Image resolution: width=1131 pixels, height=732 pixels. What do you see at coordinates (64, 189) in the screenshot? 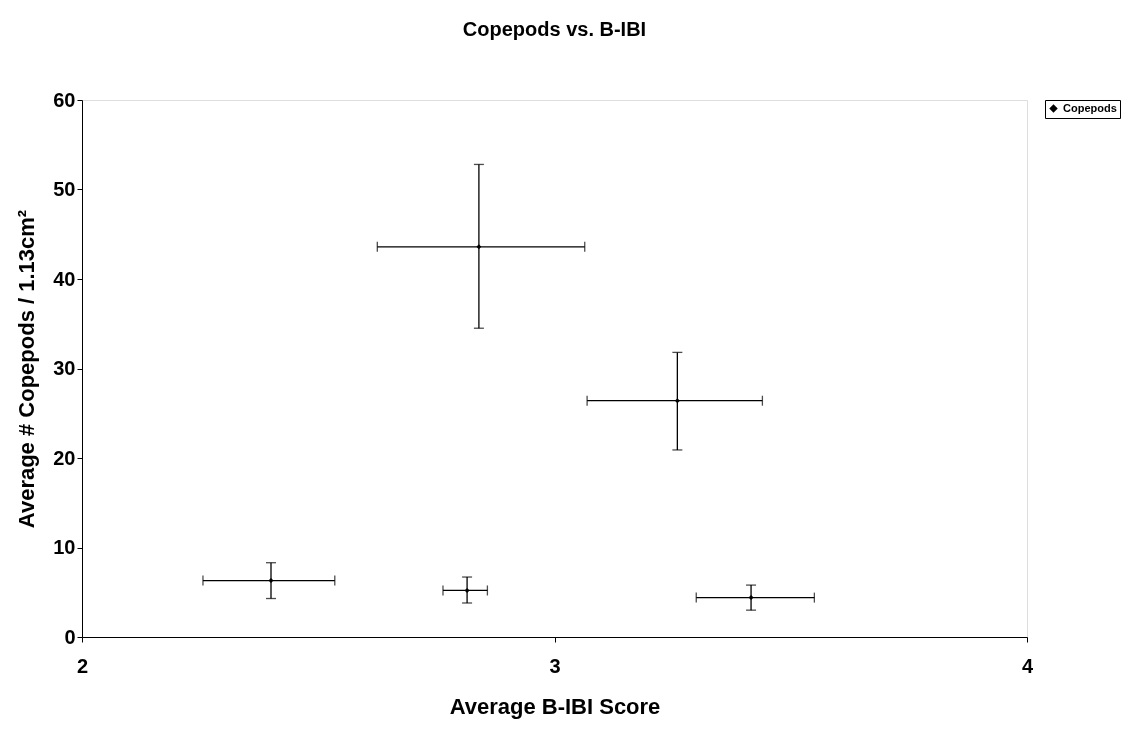
I see `y-tick-label: 50` at bounding box center [64, 189].